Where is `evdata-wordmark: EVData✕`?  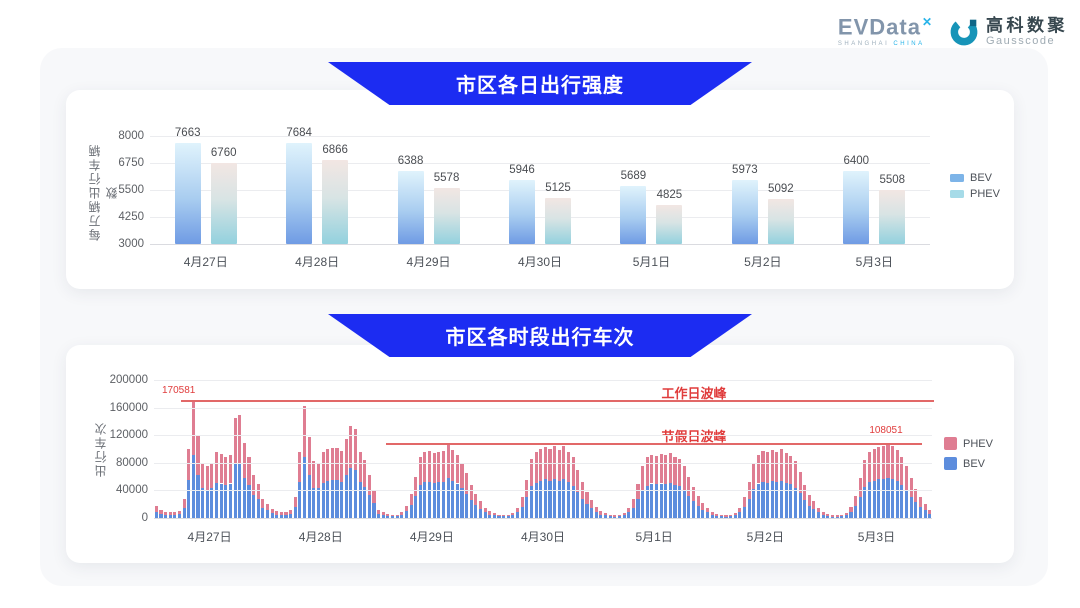
evdata-wordmark: EVData✕ is located at coordinates (885, 27).